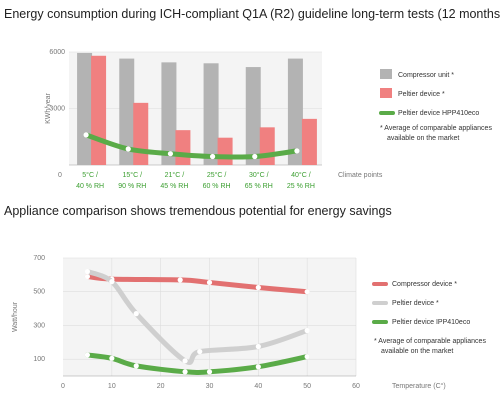 This screenshot has width=500, height=400. What do you see at coordinates (112, 386) in the screenshot?
I see `x-tick-label: 10` at bounding box center [112, 386].